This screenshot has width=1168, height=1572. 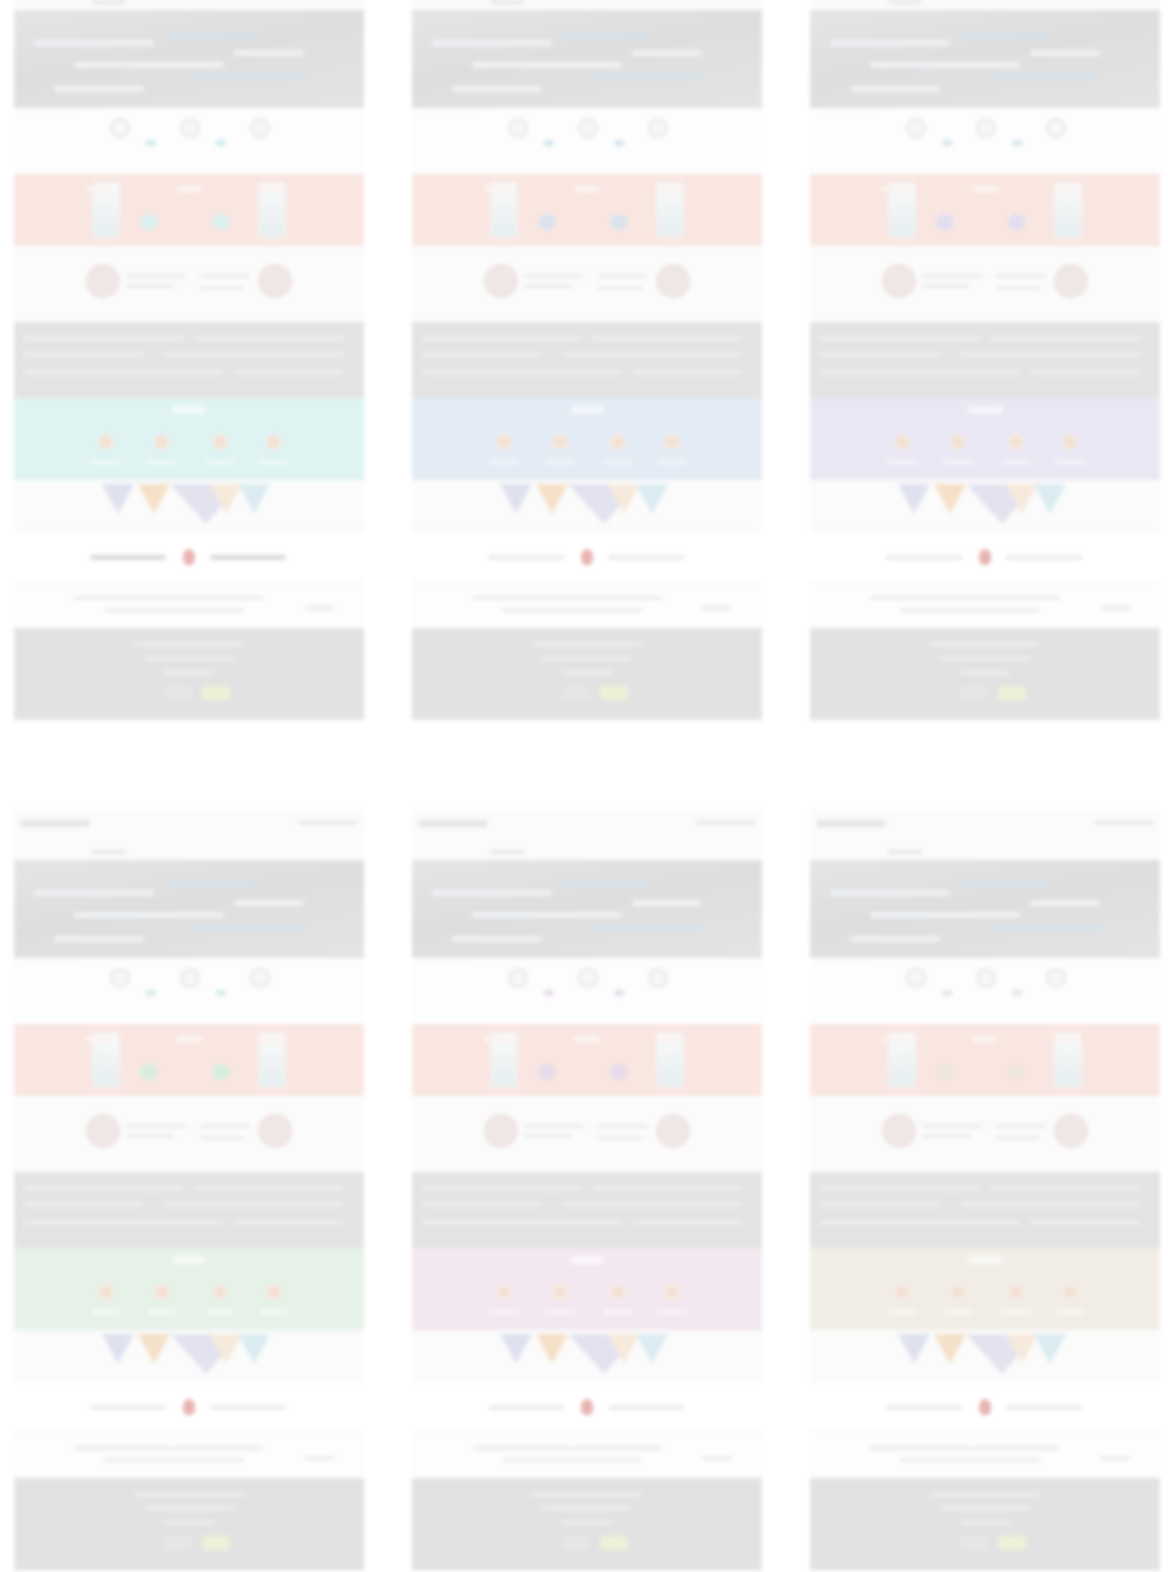 I want to click on landing-page-mockup, so click(x=985, y=1191).